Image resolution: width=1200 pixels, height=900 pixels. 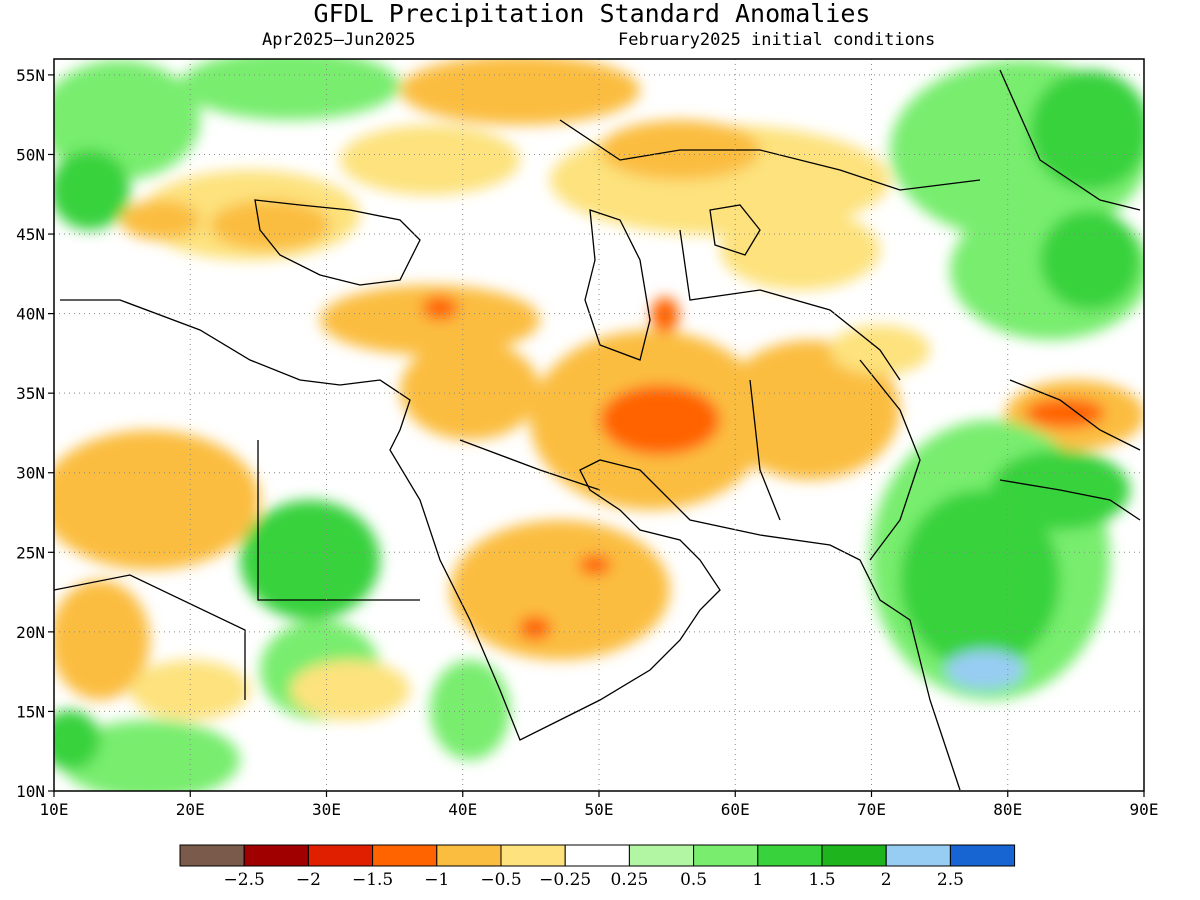 I want to click on colorbar-label: 1, so click(x=757, y=880).